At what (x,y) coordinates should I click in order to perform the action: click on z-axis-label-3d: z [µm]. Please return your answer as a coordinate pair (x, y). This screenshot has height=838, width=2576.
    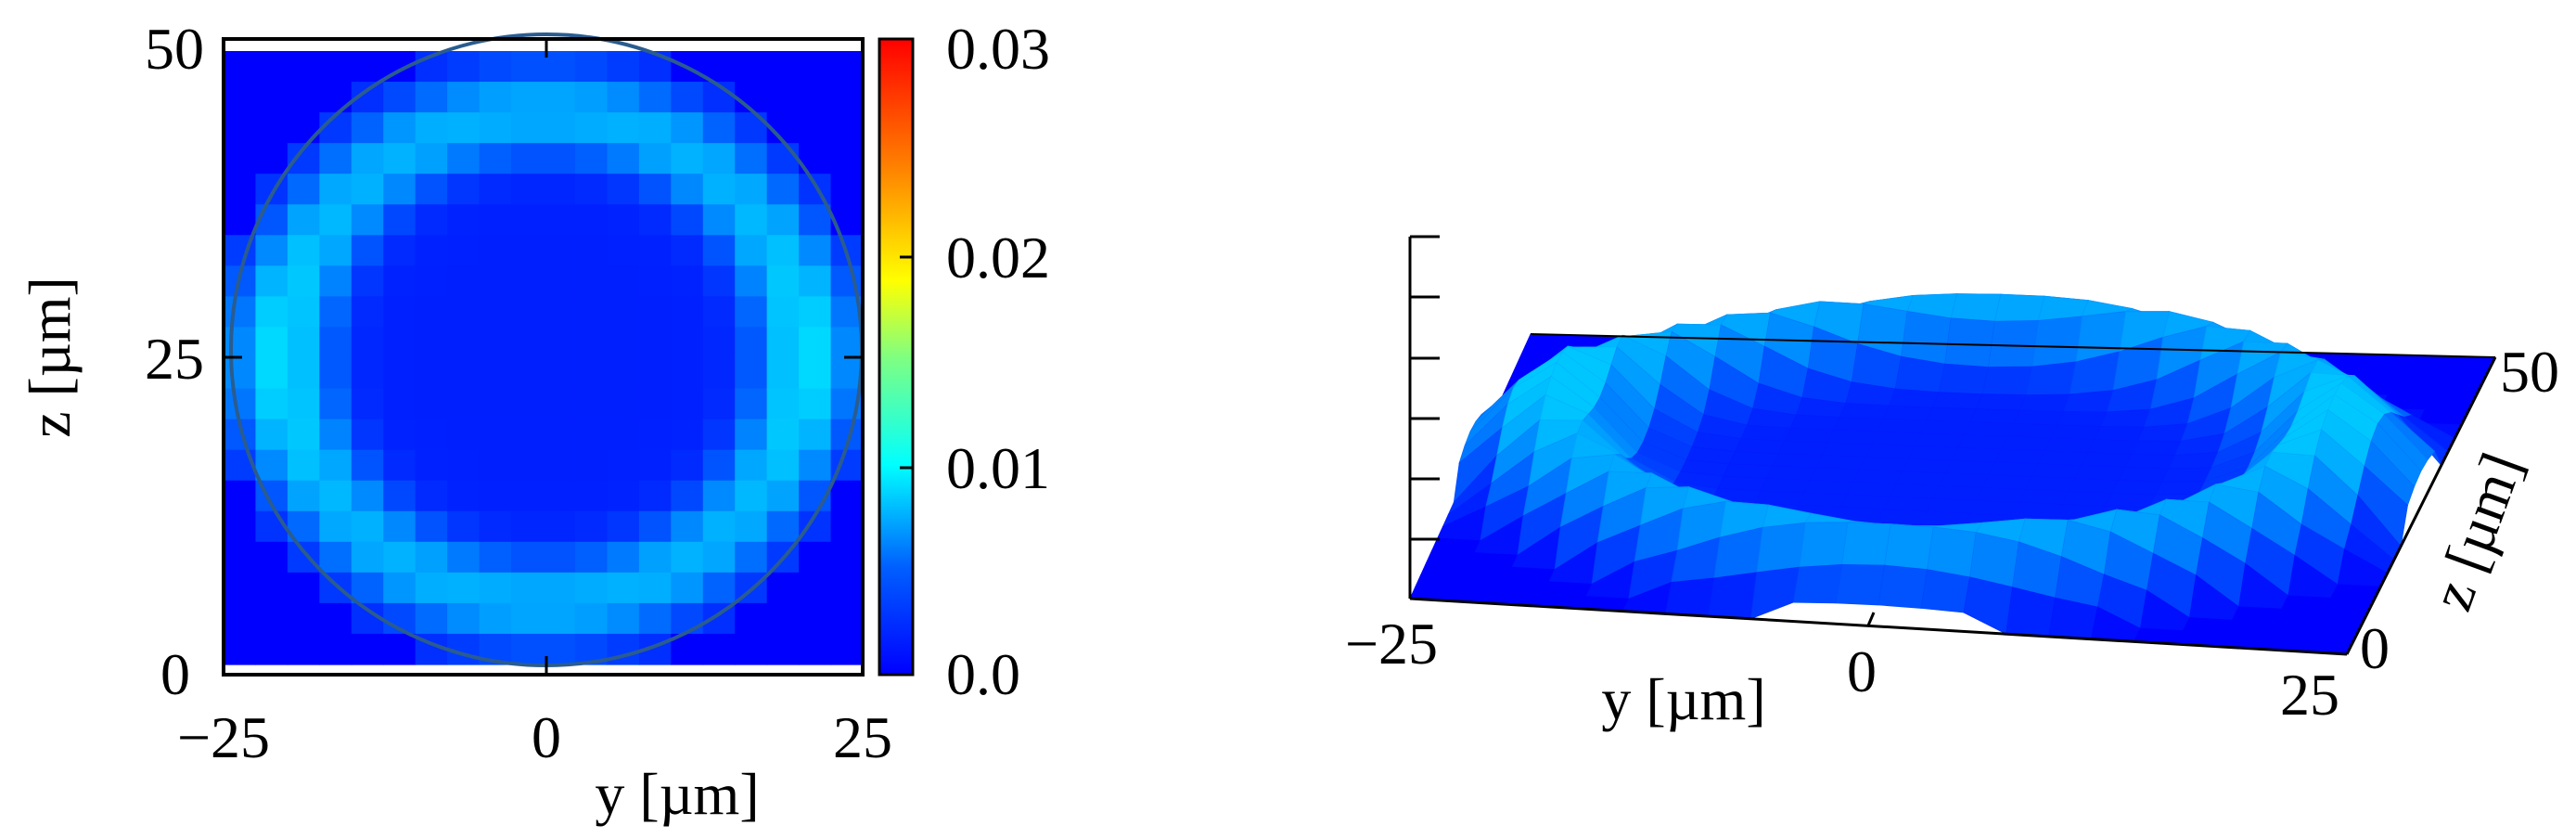
    Looking at the image, I should click on (2476, 531).